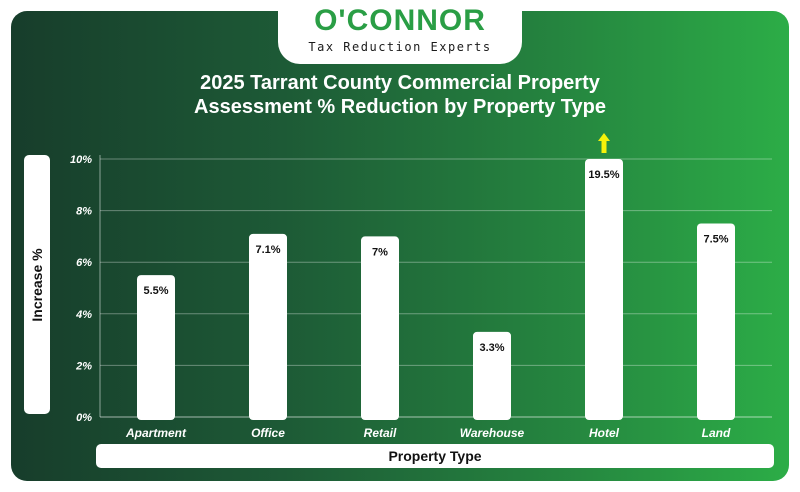 This screenshot has width=800, height=492. What do you see at coordinates (400, 83) in the screenshot?
I see `chart-title-line-1: 2025 Tarrant County Commercial Property` at bounding box center [400, 83].